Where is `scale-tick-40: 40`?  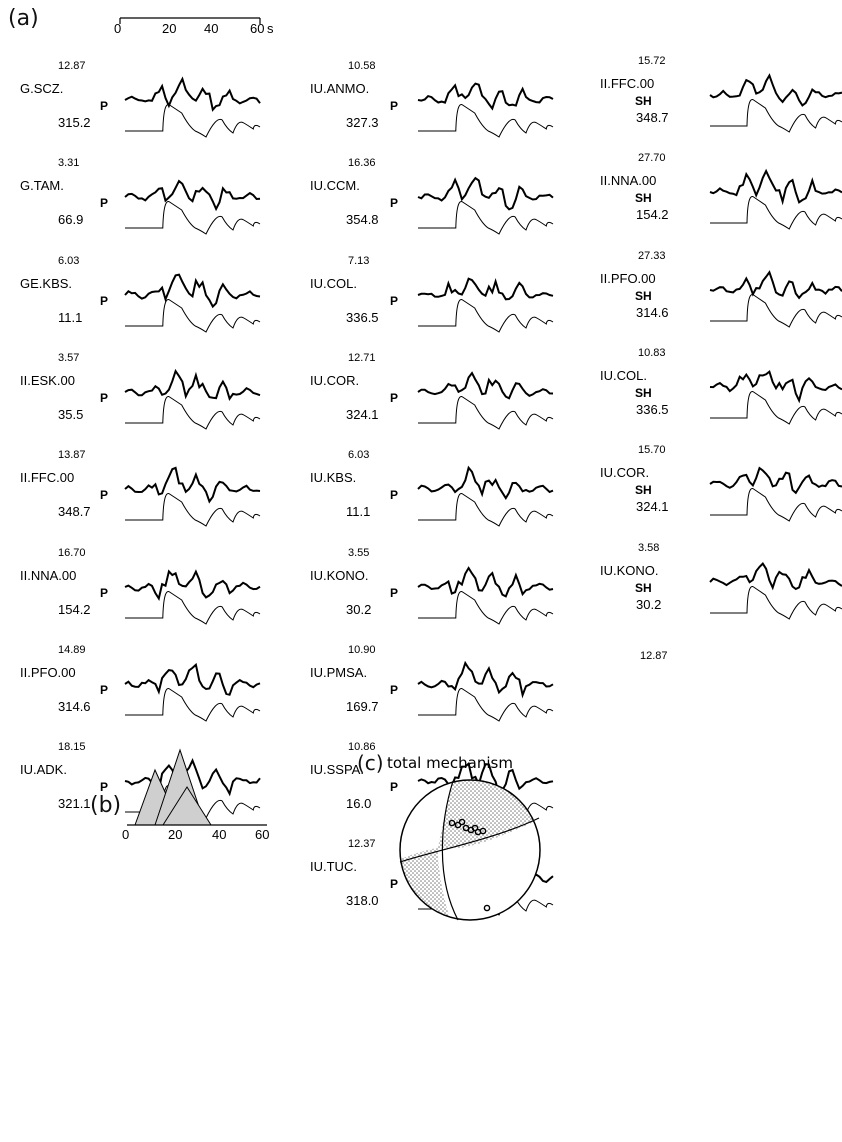
scale-tick-40: 40 is located at coordinates (211, 28).